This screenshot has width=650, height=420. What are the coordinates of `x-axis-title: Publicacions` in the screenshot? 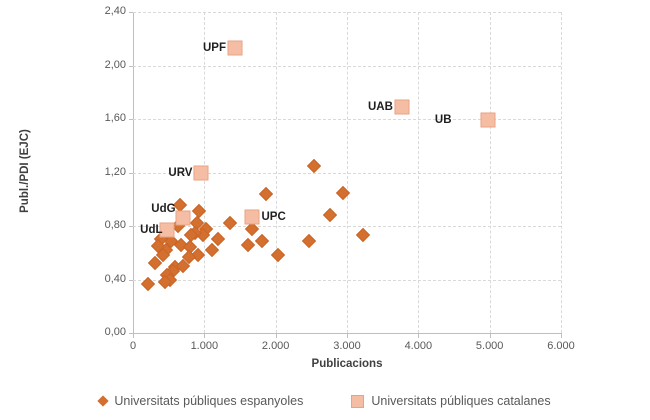 It's located at (347, 364).